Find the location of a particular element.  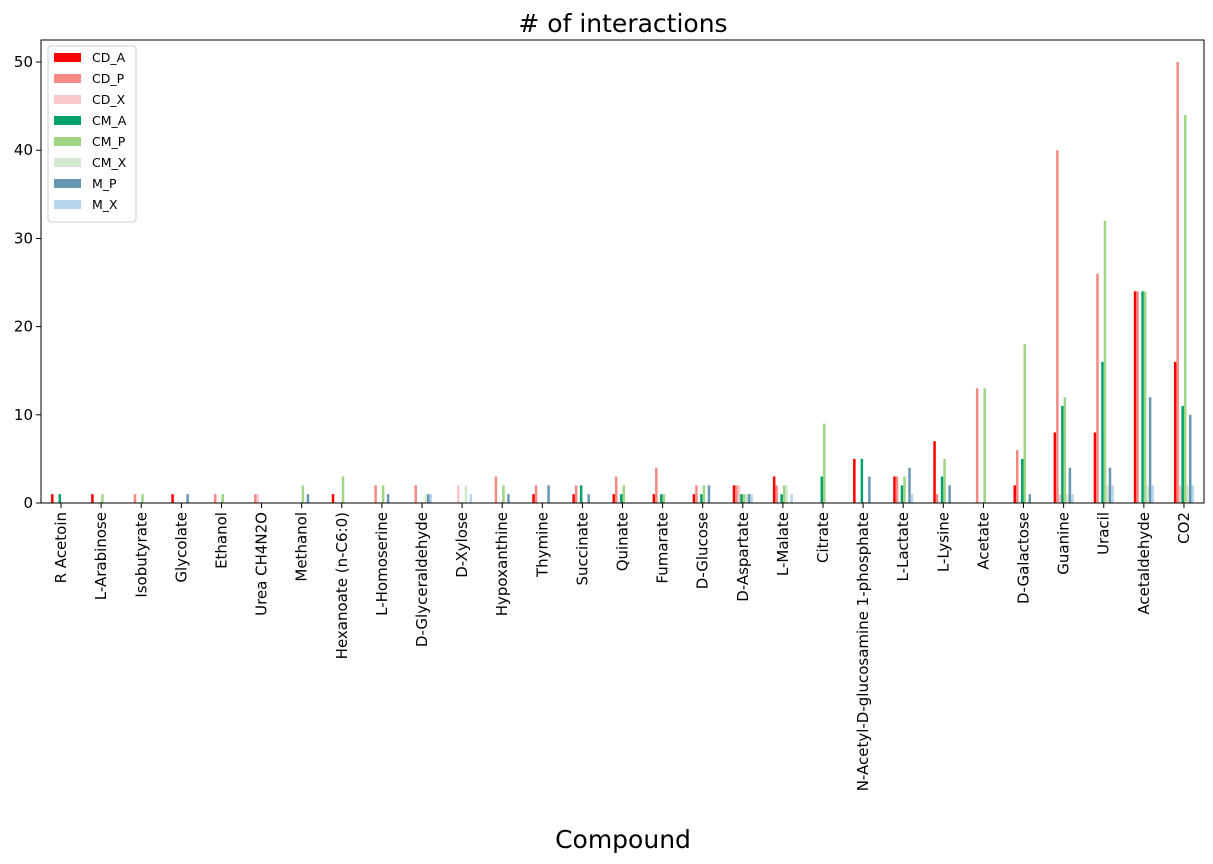

legend-label-CM_X: CM_X is located at coordinates (109, 162).